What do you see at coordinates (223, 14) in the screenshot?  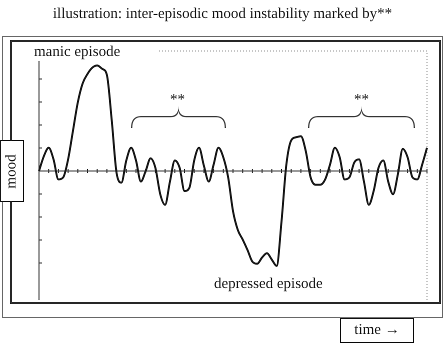 I see `chart-title: illustration: inter-episodic mood instability marked by**` at bounding box center [223, 14].